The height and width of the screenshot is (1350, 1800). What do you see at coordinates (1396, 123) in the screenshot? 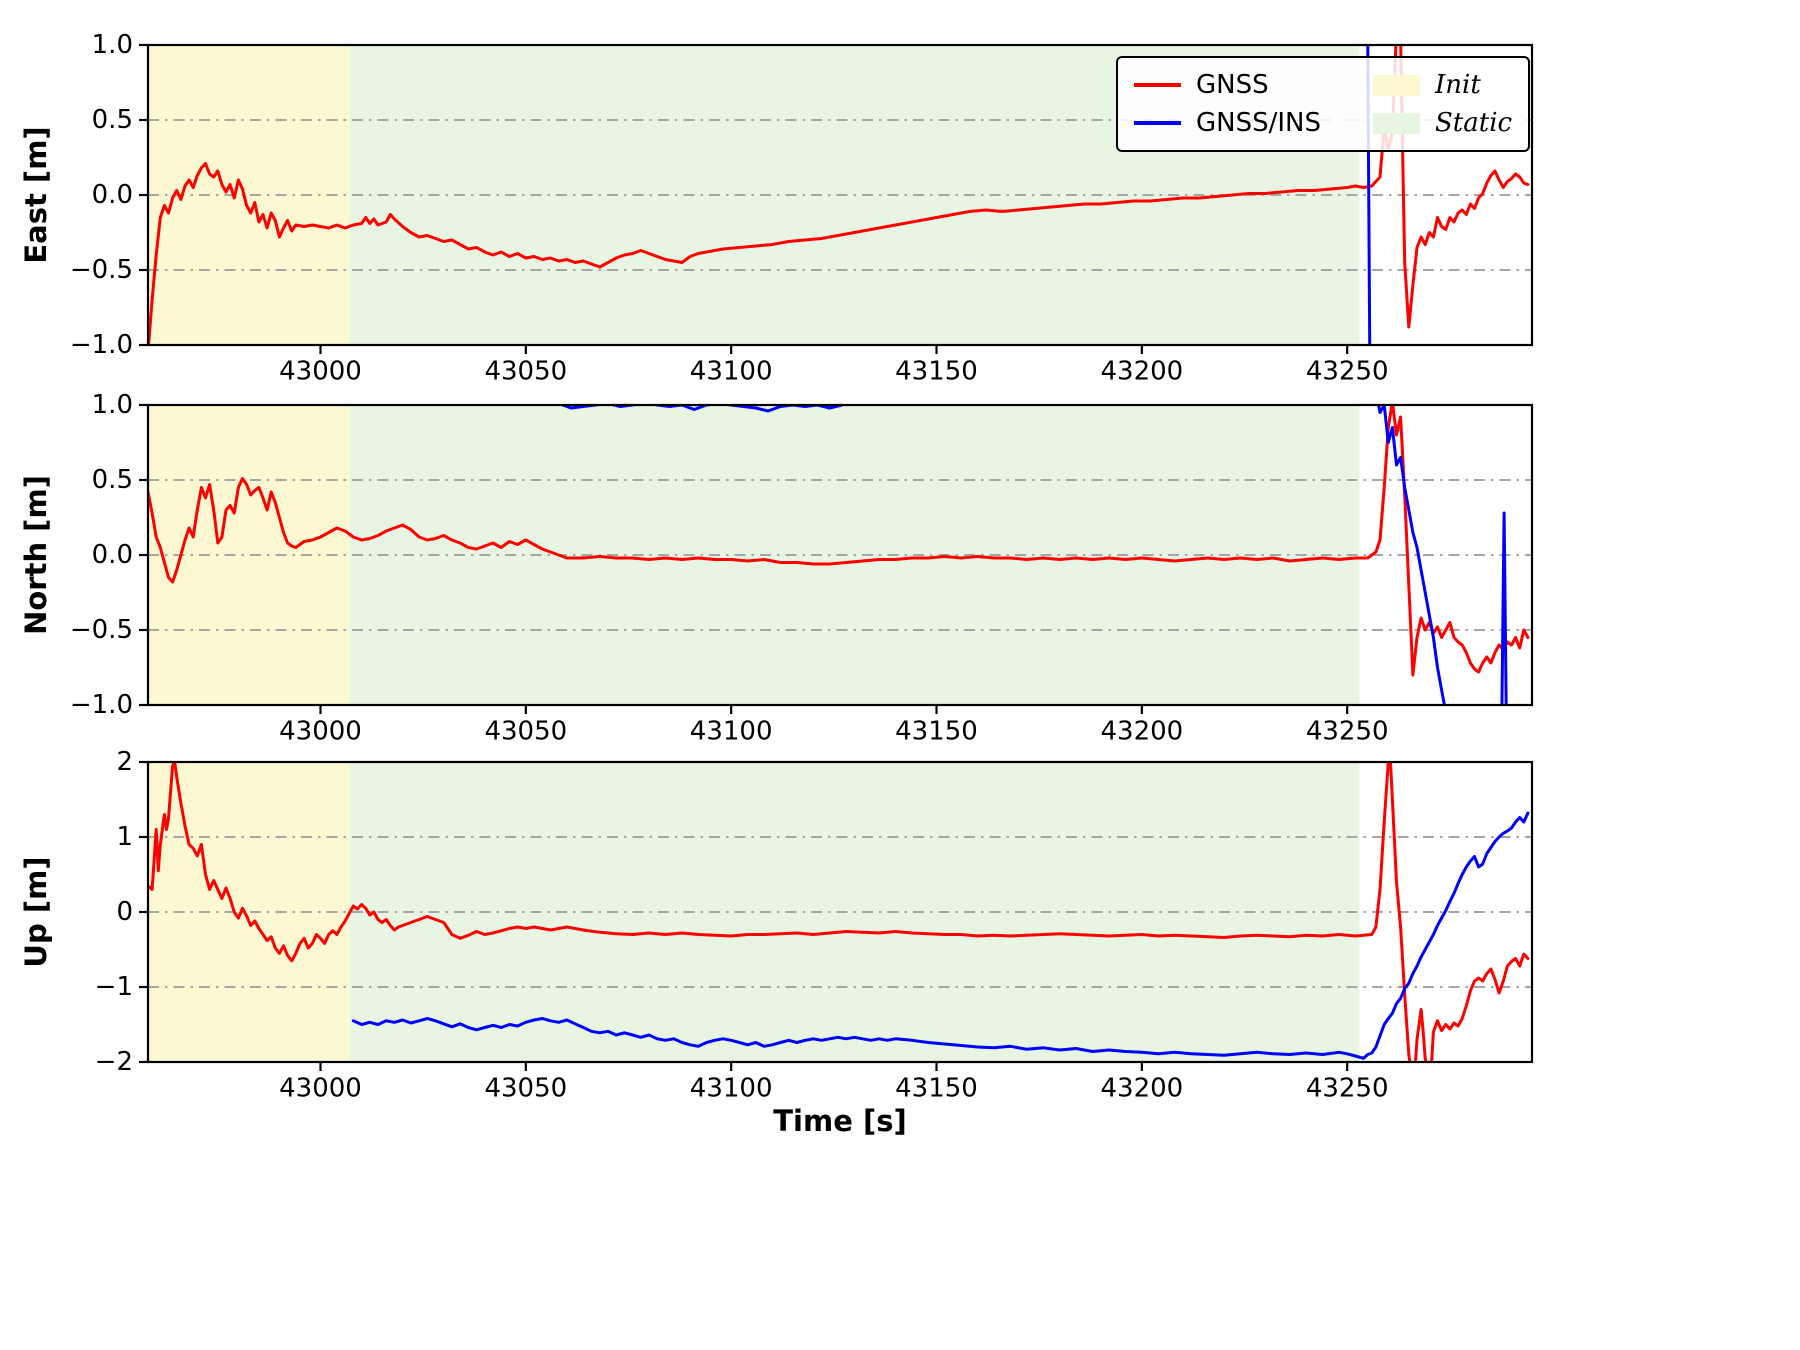
I see `static-patch-swatch` at bounding box center [1396, 123].